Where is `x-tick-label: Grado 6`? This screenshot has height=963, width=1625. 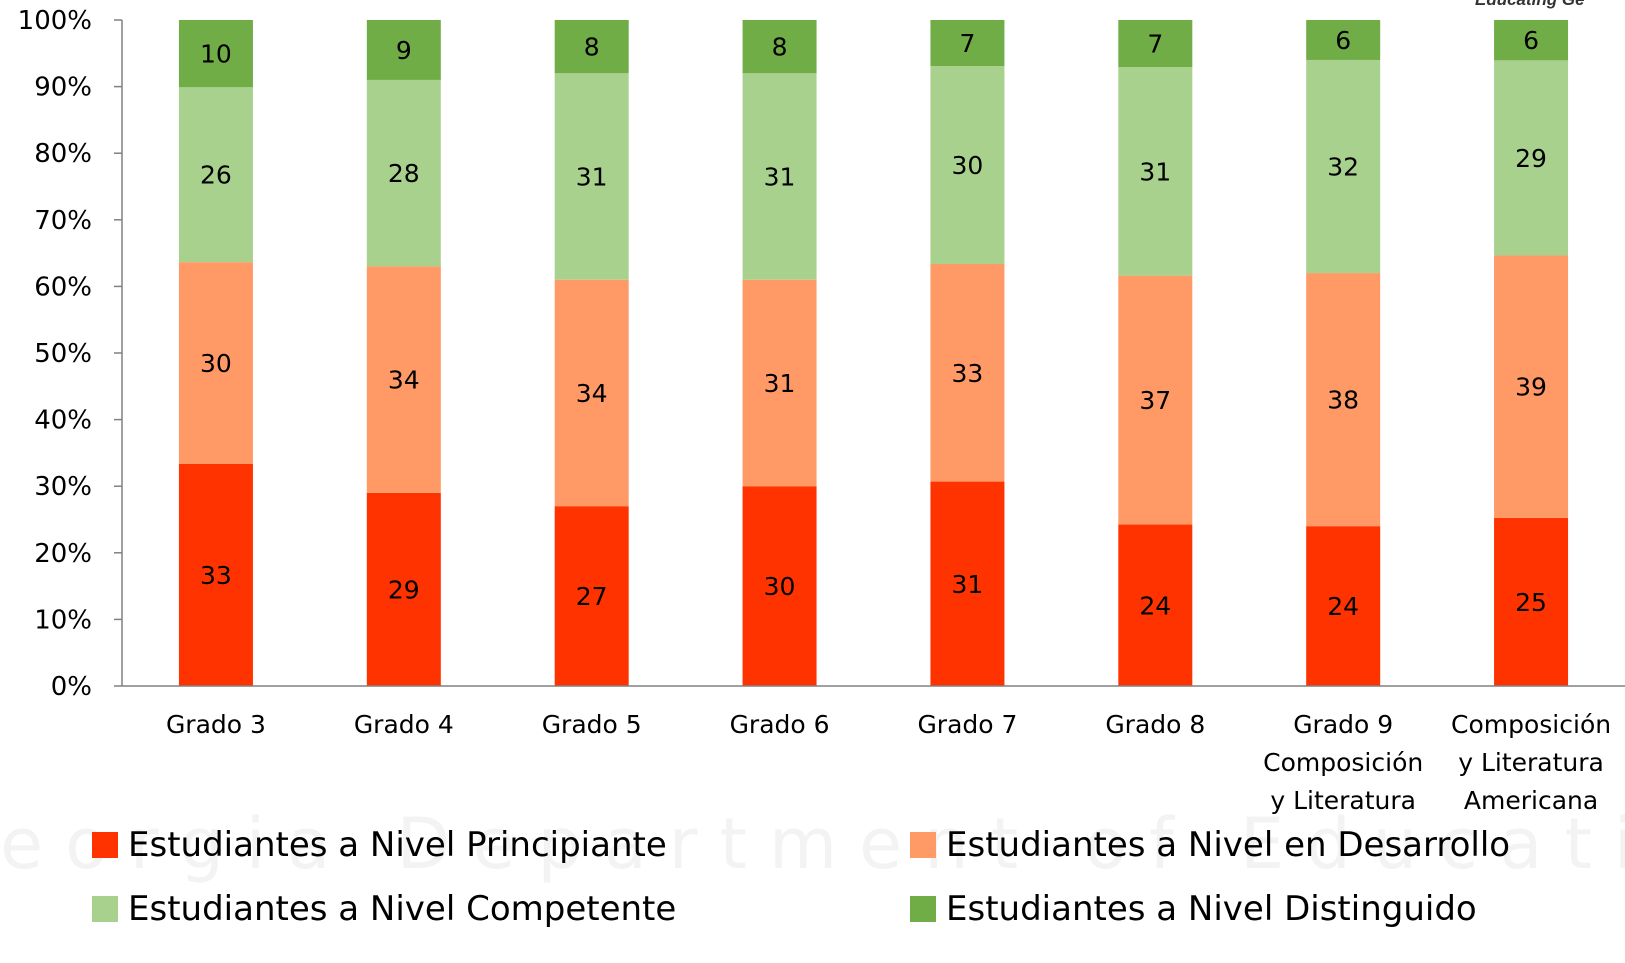
x-tick-label: Grado 6 is located at coordinates (780, 724).